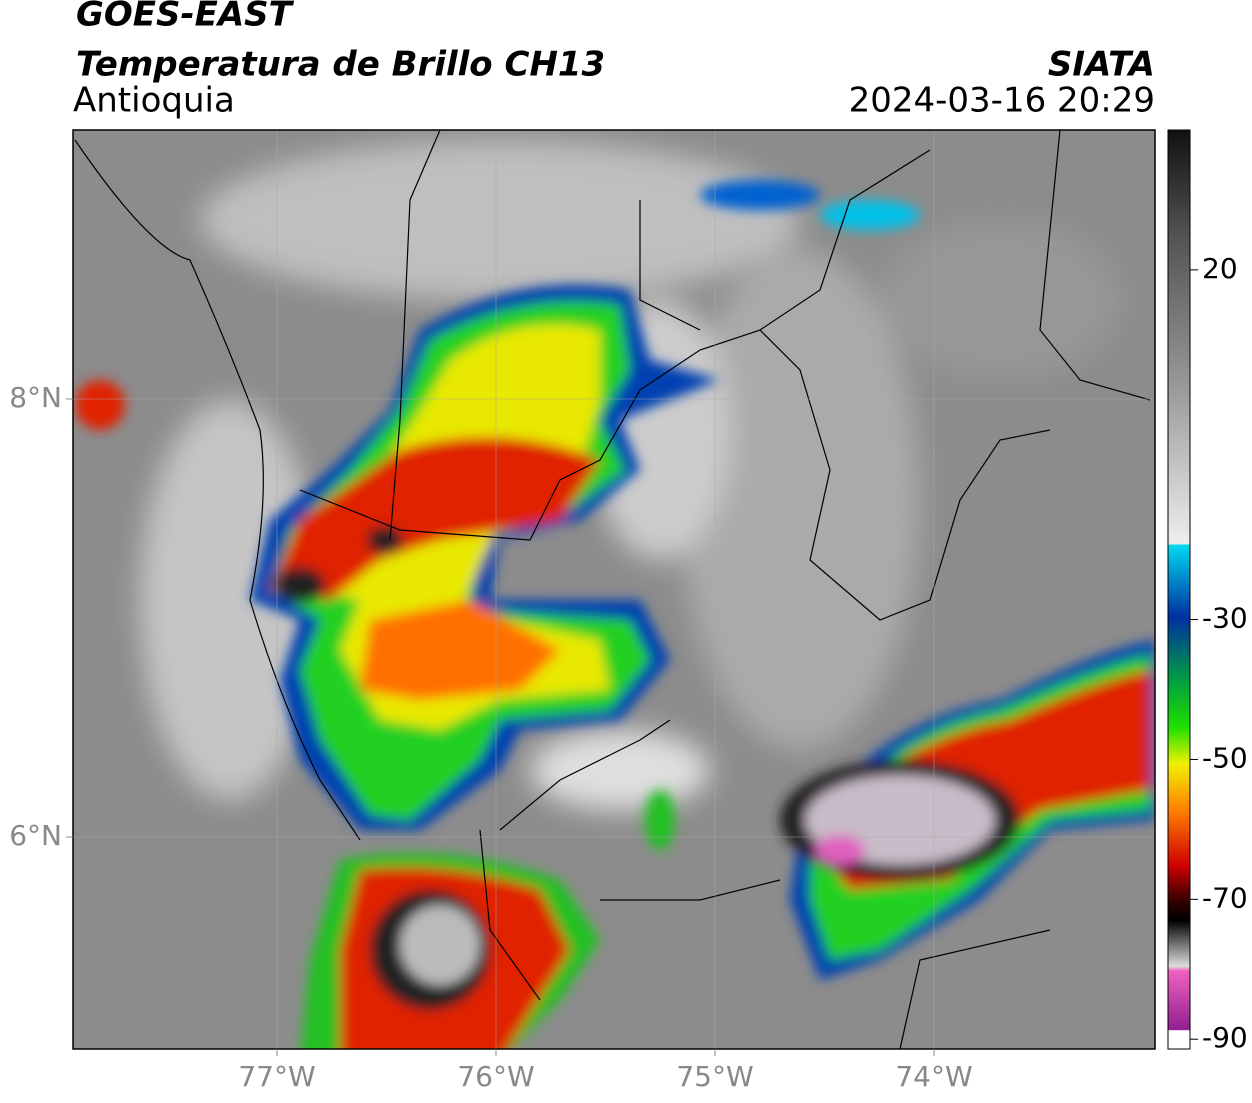 This screenshot has height=1103, width=1252. Describe the element at coordinates (1002, 101) in the screenshot. I see `datetime: 2024-03-16 20:29` at that location.